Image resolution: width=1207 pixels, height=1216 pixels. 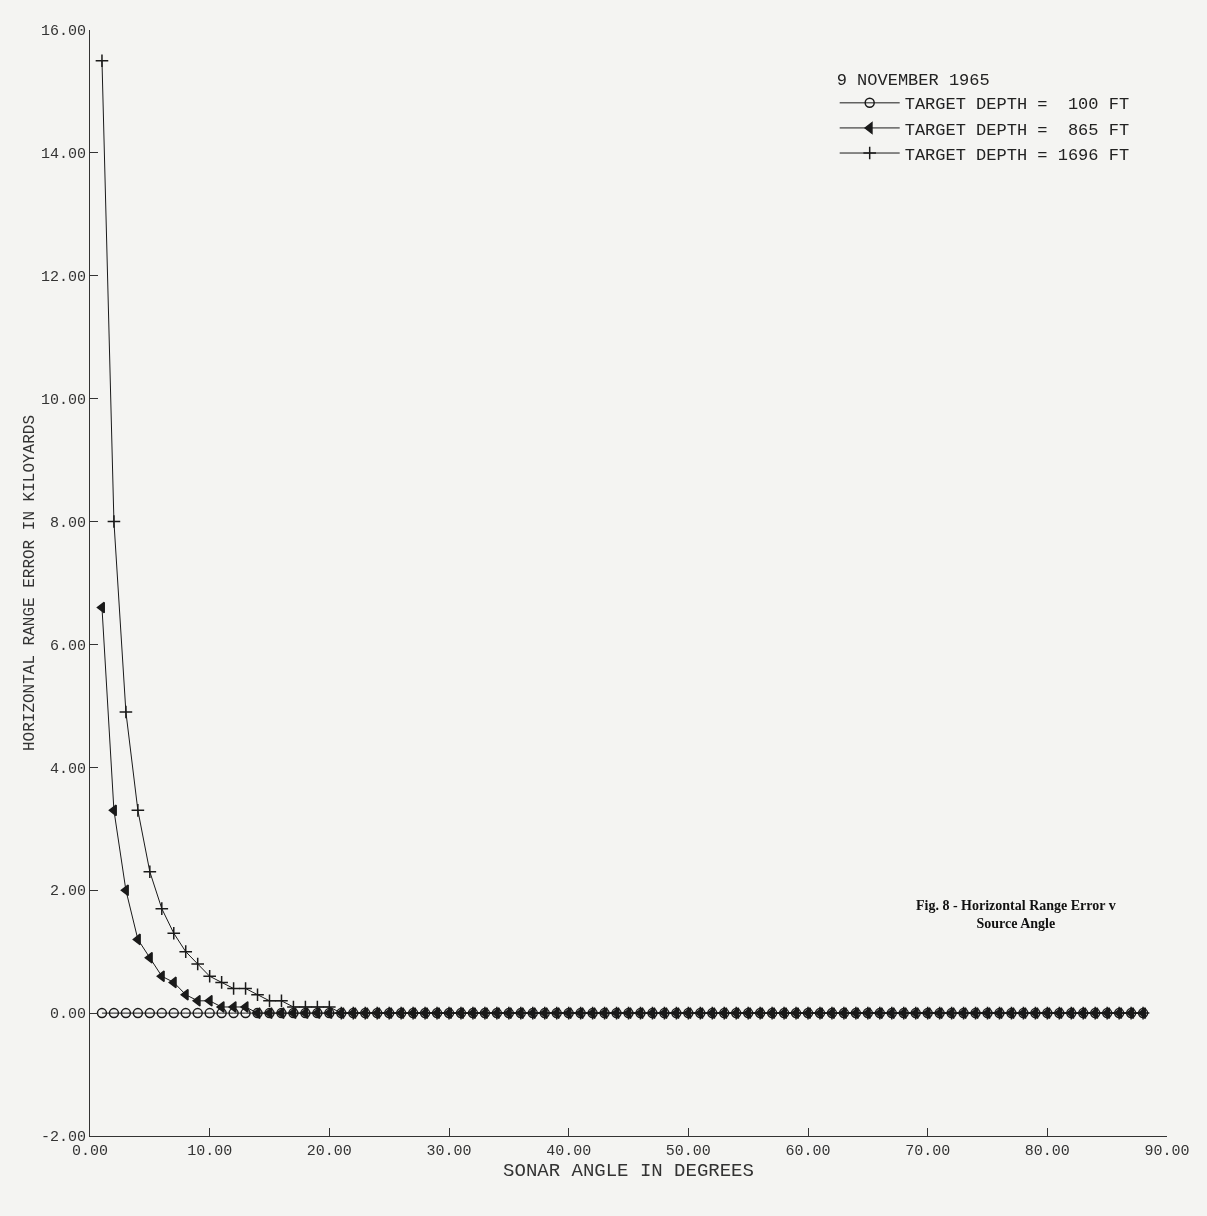 I want to click on legend-title: 9 NOVEMBER 1965, so click(x=913, y=81).